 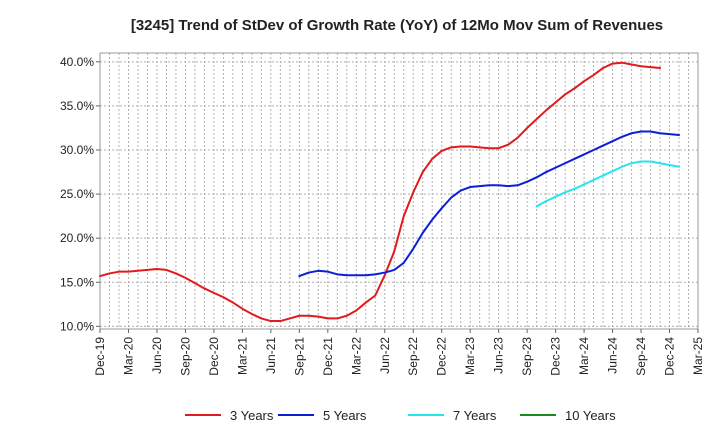 What do you see at coordinates (413, 356) in the screenshot?
I see `x-tick-label: Sep-22` at bounding box center [413, 356].